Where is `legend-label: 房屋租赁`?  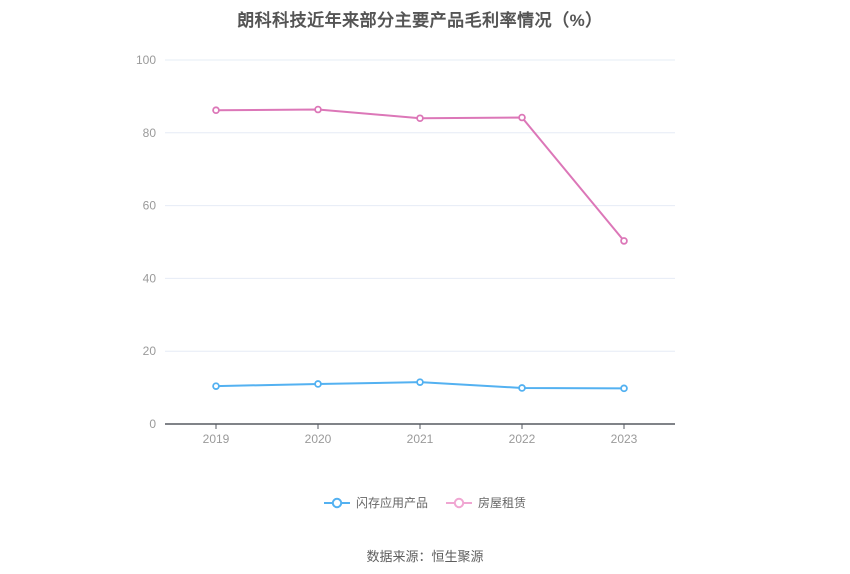 legend-label: 房屋租赁 is located at coordinates (502, 503).